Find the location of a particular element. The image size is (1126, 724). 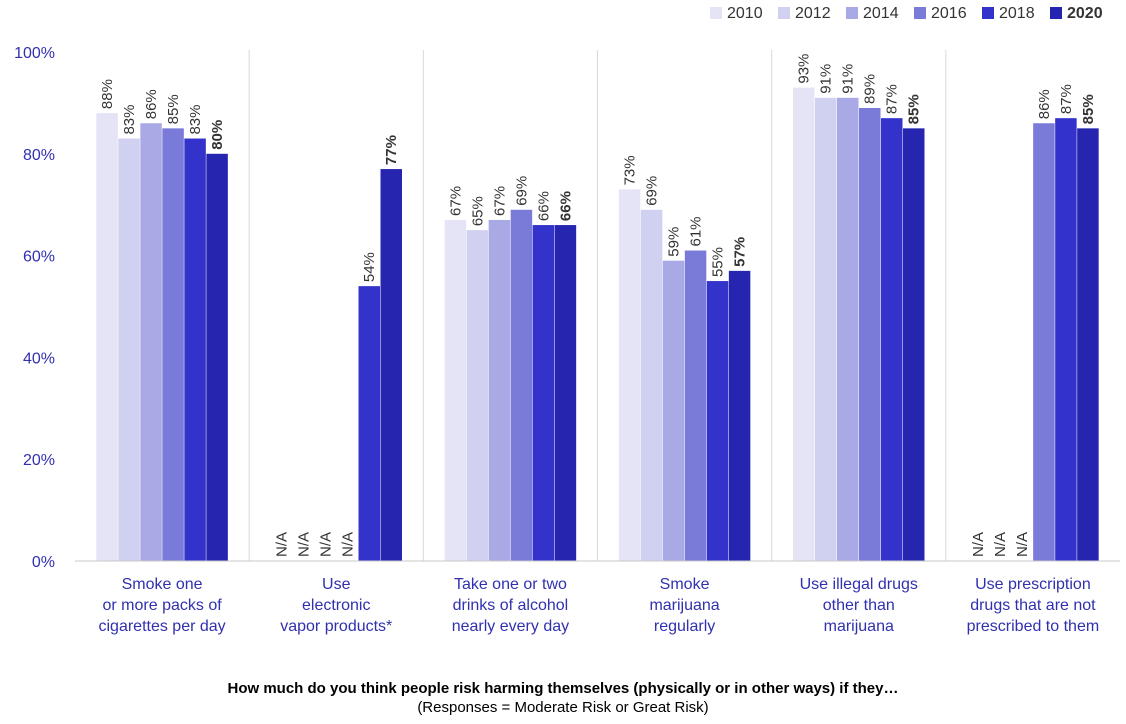

legend-item: 2014 is located at coordinates (872, 13).